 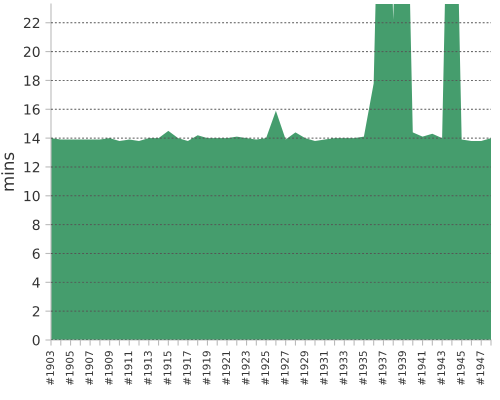 What do you see at coordinates (246, 368) in the screenshot?
I see `x-tick-label: #1923` at bounding box center [246, 368].